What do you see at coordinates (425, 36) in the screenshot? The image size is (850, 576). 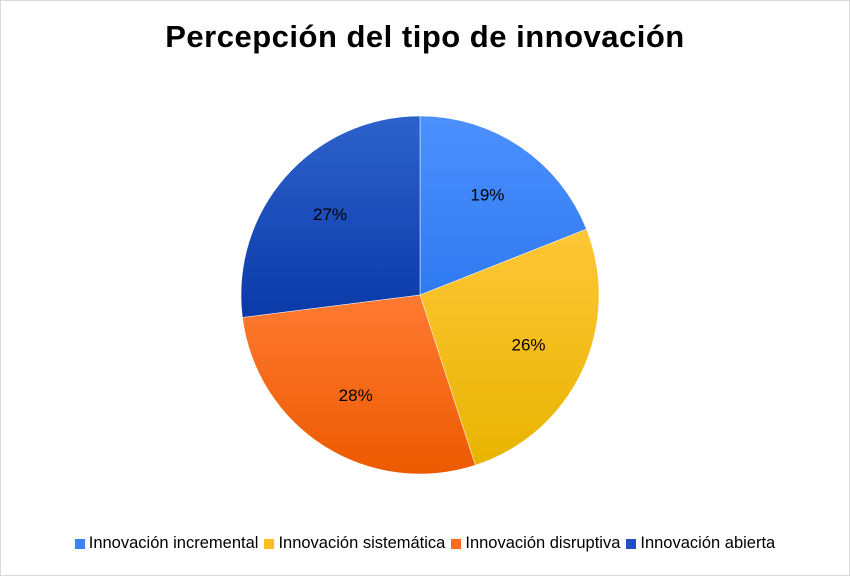 I see `chart-title: Percepción del tipo de innovación` at bounding box center [425, 36].